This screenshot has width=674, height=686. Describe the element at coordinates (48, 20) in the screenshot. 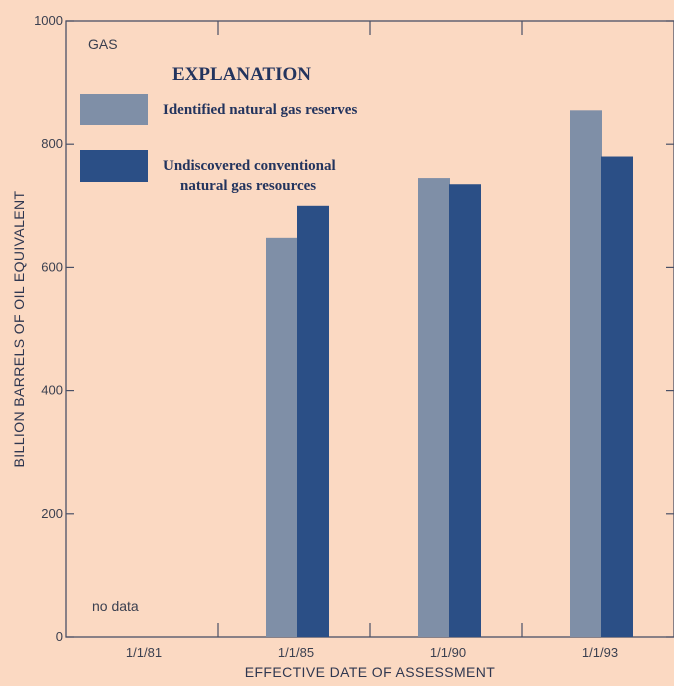

I see `y-tick-label: 1000` at that location.